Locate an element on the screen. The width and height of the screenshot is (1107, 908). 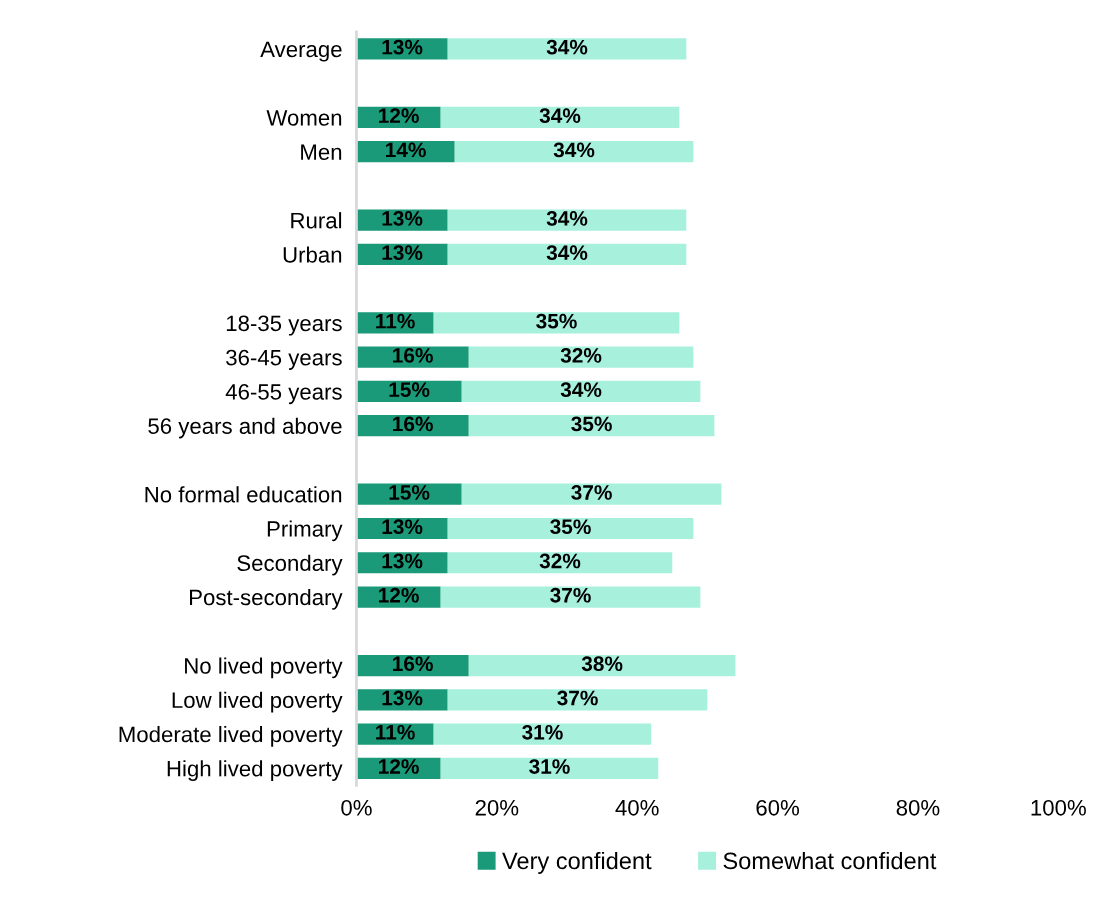
y-tick-label: 46-55 years is located at coordinates (283, 394).